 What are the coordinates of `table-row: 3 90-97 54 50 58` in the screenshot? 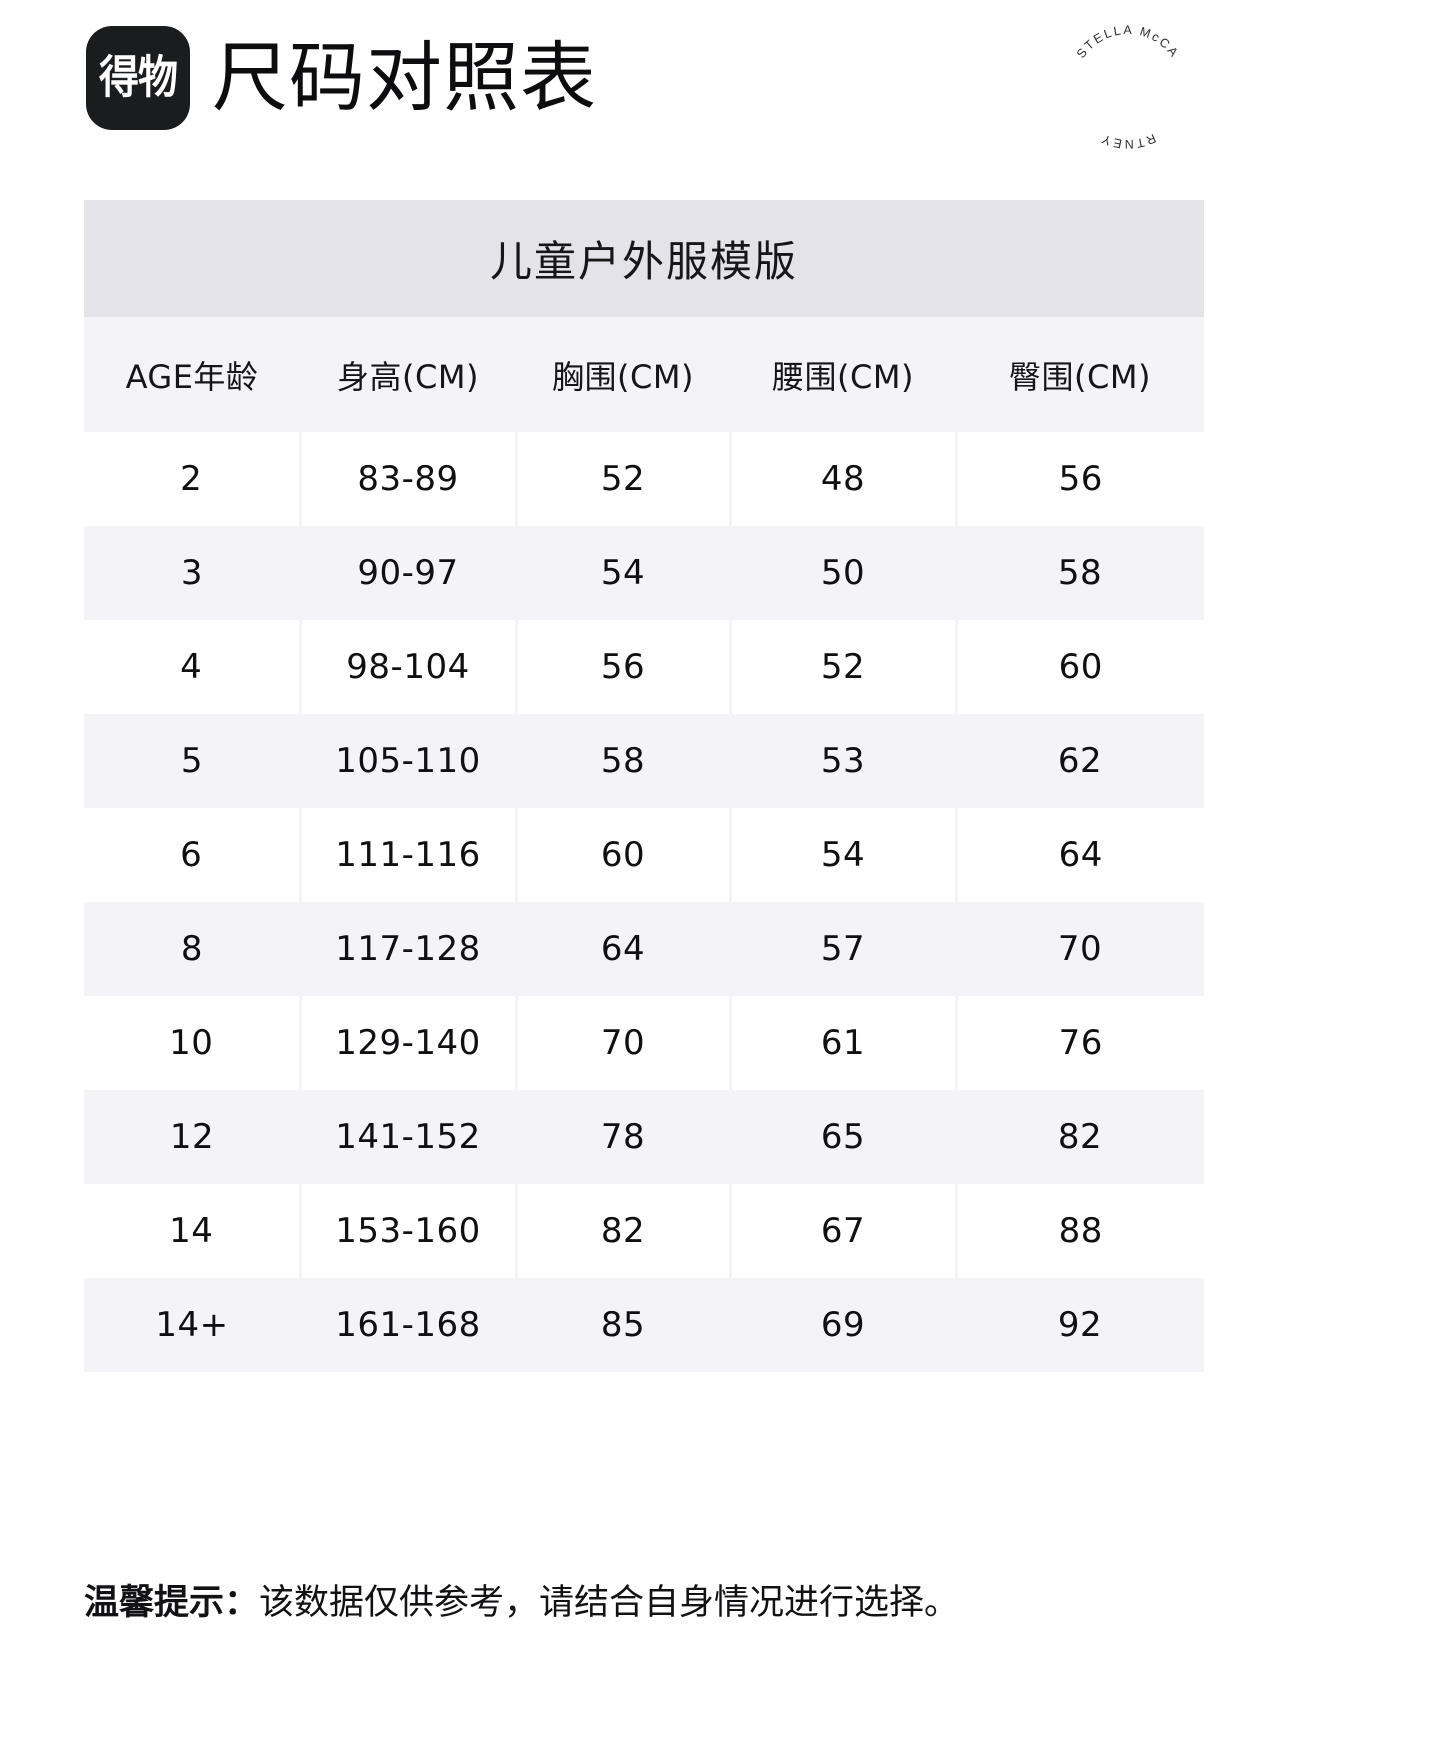 It's located at (644, 573).